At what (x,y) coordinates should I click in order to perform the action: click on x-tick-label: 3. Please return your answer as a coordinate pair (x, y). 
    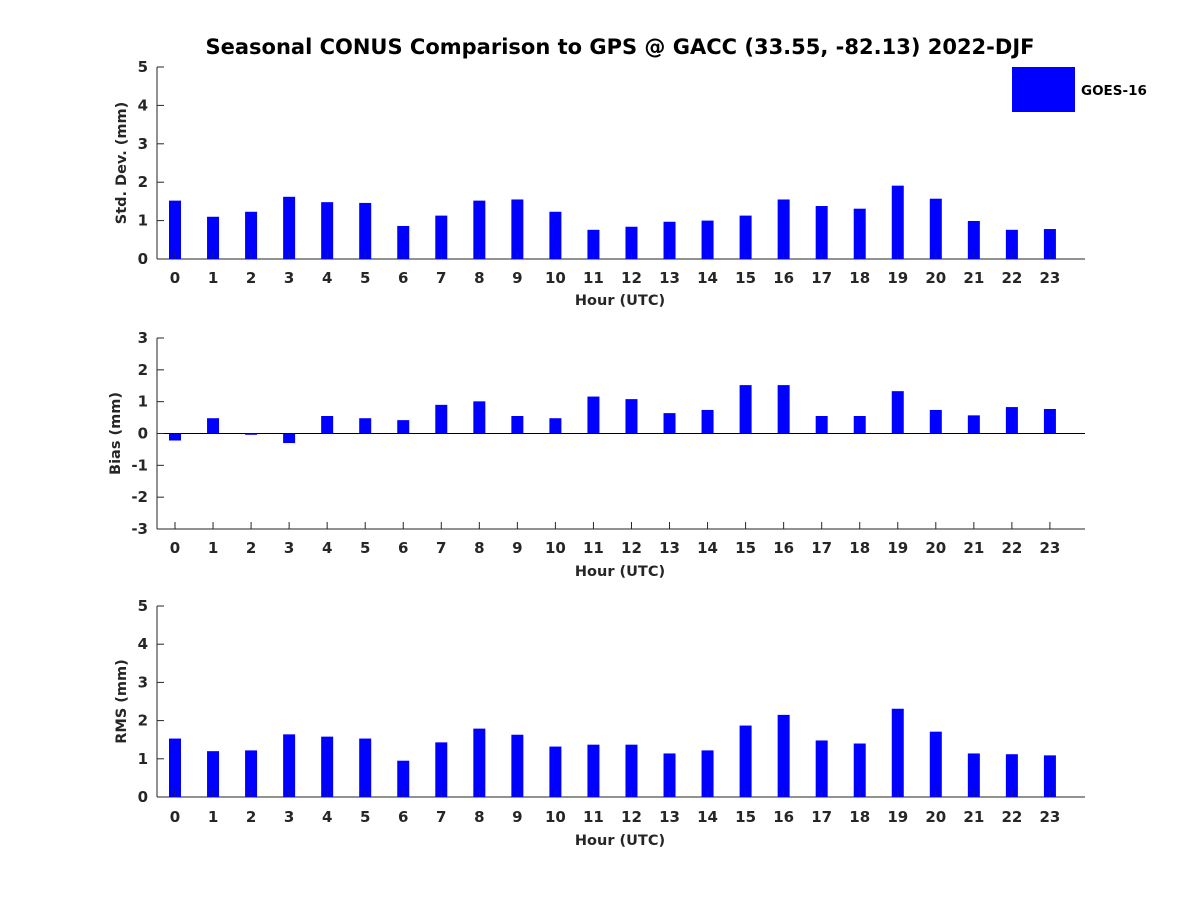
    Looking at the image, I should click on (289, 278).